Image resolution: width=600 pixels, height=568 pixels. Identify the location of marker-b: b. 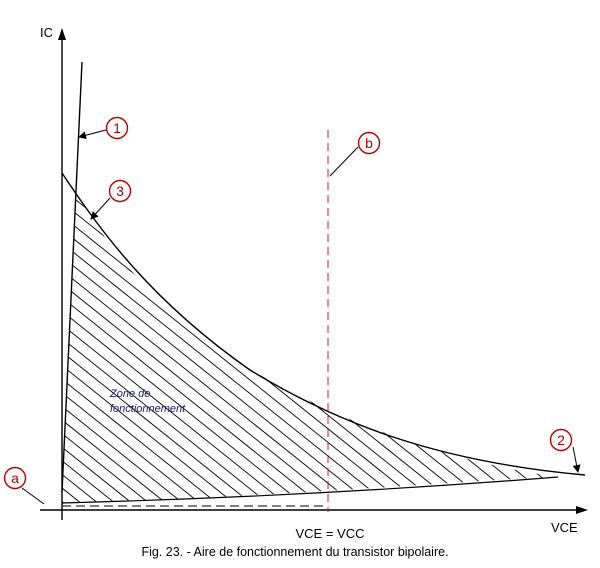
(369, 143).